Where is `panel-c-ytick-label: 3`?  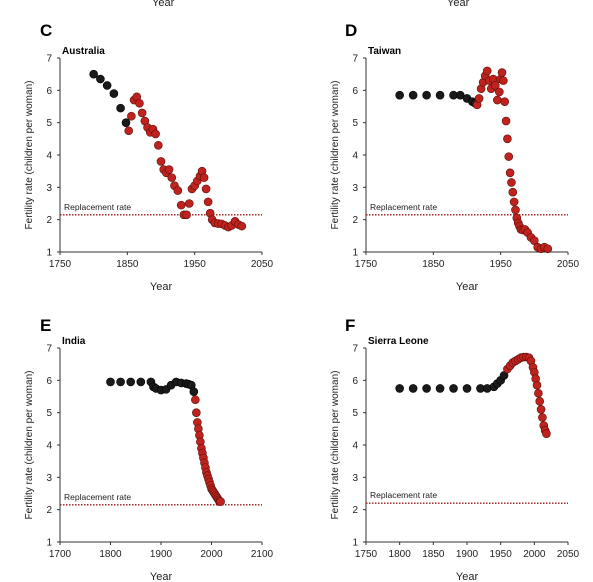 panel-c-ytick-label: 3 is located at coordinates (49, 188).